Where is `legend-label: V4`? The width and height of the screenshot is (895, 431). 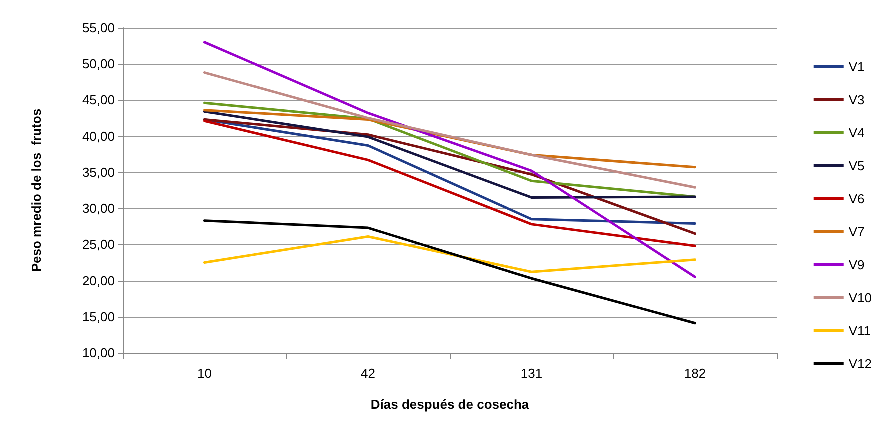 legend-label: V4 is located at coordinates (856, 133).